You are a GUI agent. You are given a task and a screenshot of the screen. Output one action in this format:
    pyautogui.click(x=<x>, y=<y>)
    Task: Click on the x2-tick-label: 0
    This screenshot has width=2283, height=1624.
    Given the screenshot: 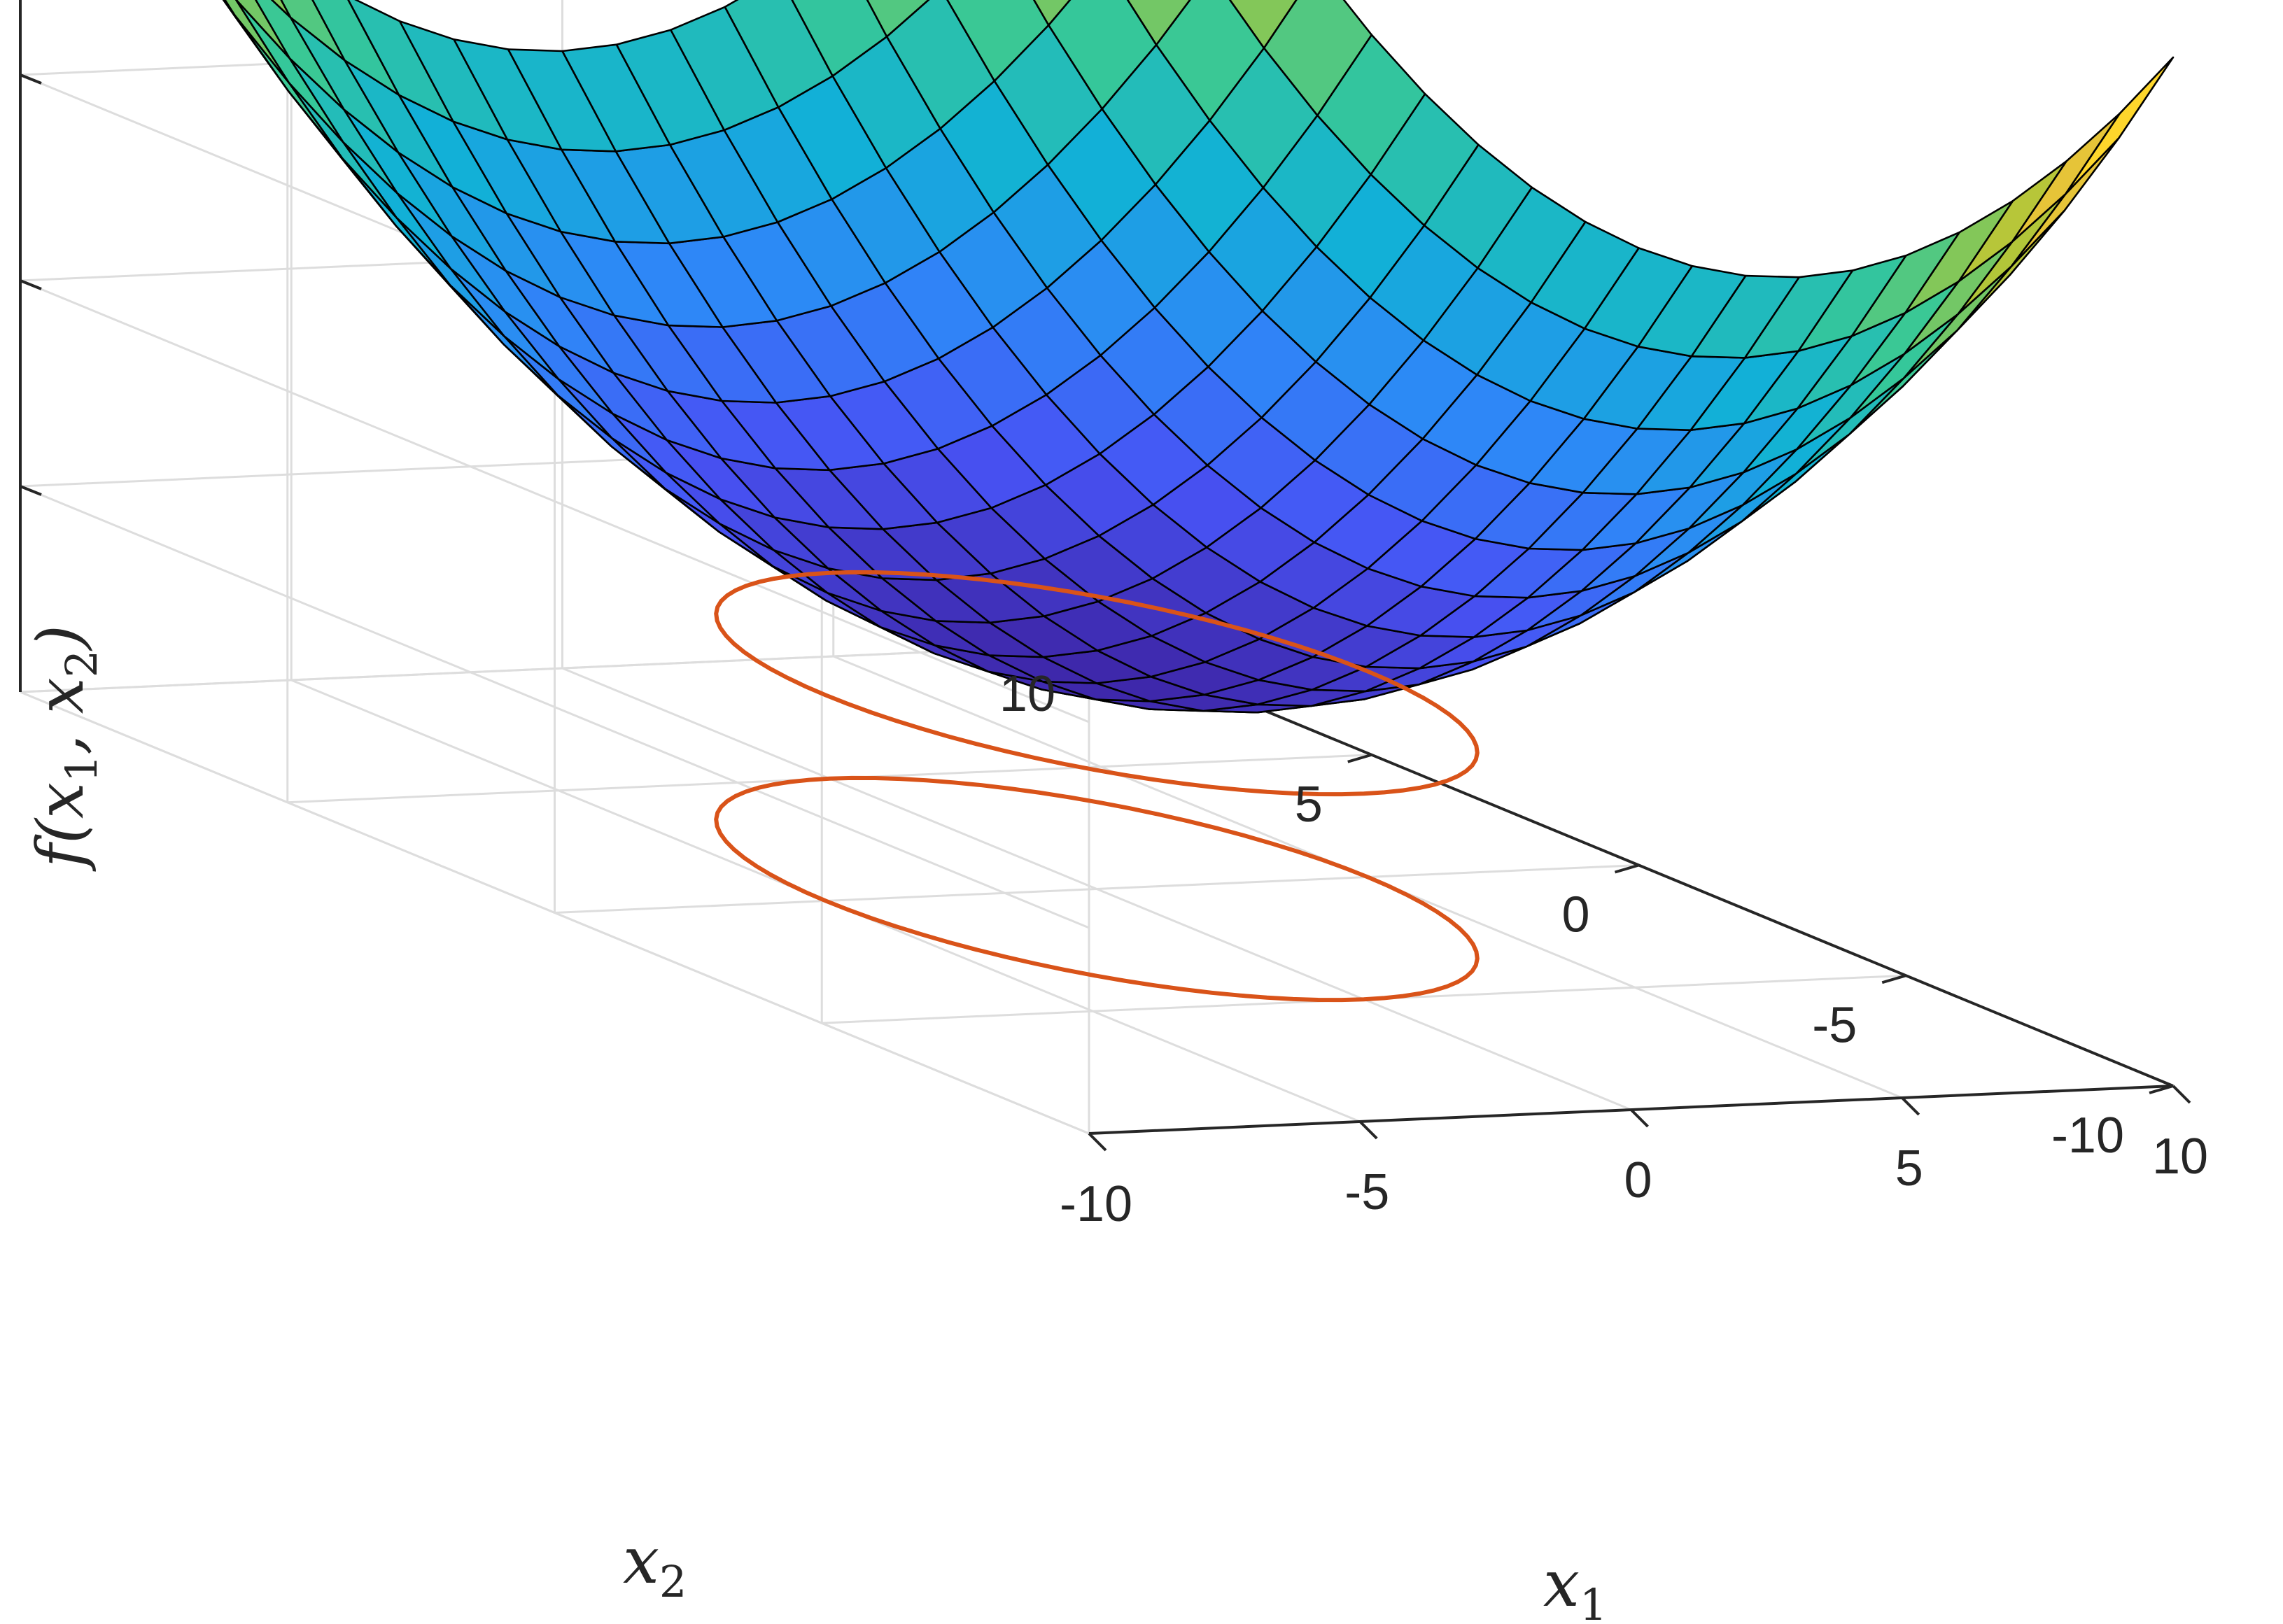 What is the action you would take?
    pyautogui.click(x=1575, y=915)
    